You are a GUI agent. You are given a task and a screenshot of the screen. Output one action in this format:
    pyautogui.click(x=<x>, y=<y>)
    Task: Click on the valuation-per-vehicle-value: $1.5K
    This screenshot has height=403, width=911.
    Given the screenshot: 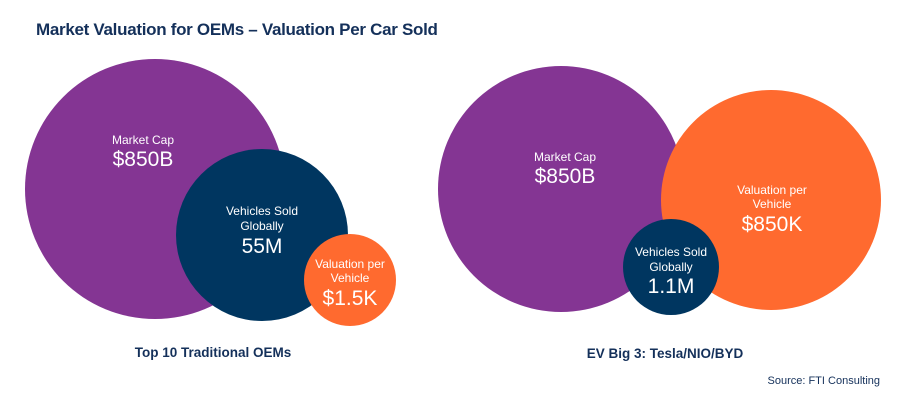 What is the action you would take?
    pyautogui.click(x=350, y=298)
    